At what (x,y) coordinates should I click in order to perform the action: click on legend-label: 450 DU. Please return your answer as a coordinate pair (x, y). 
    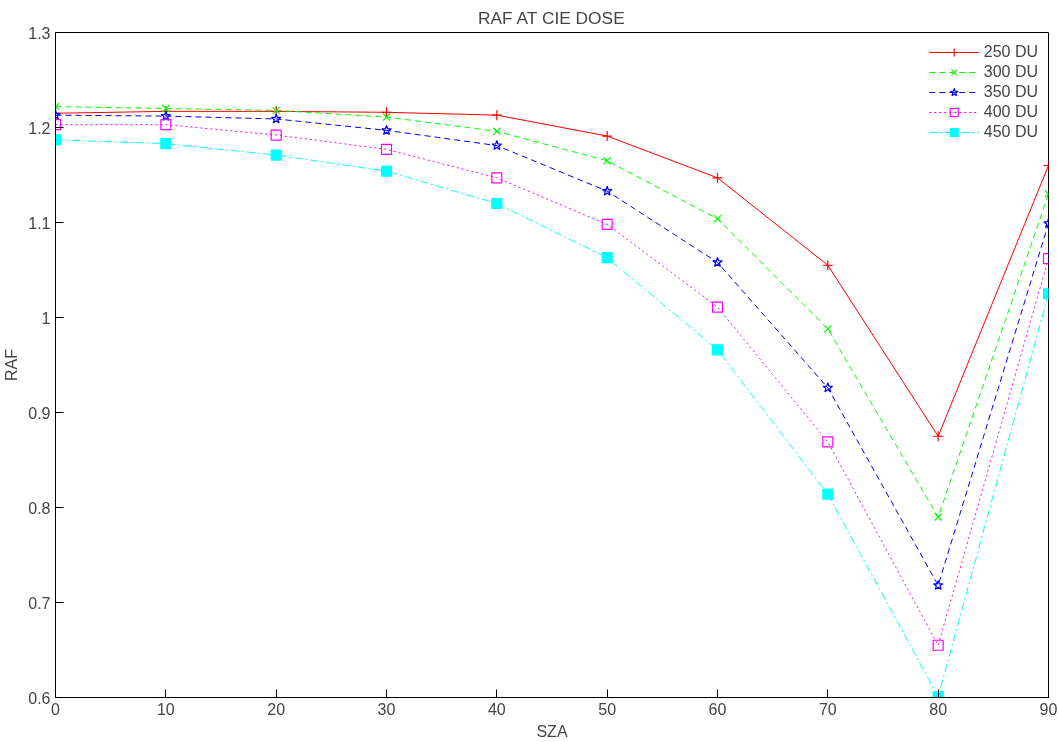
    Looking at the image, I should click on (1010, 132).